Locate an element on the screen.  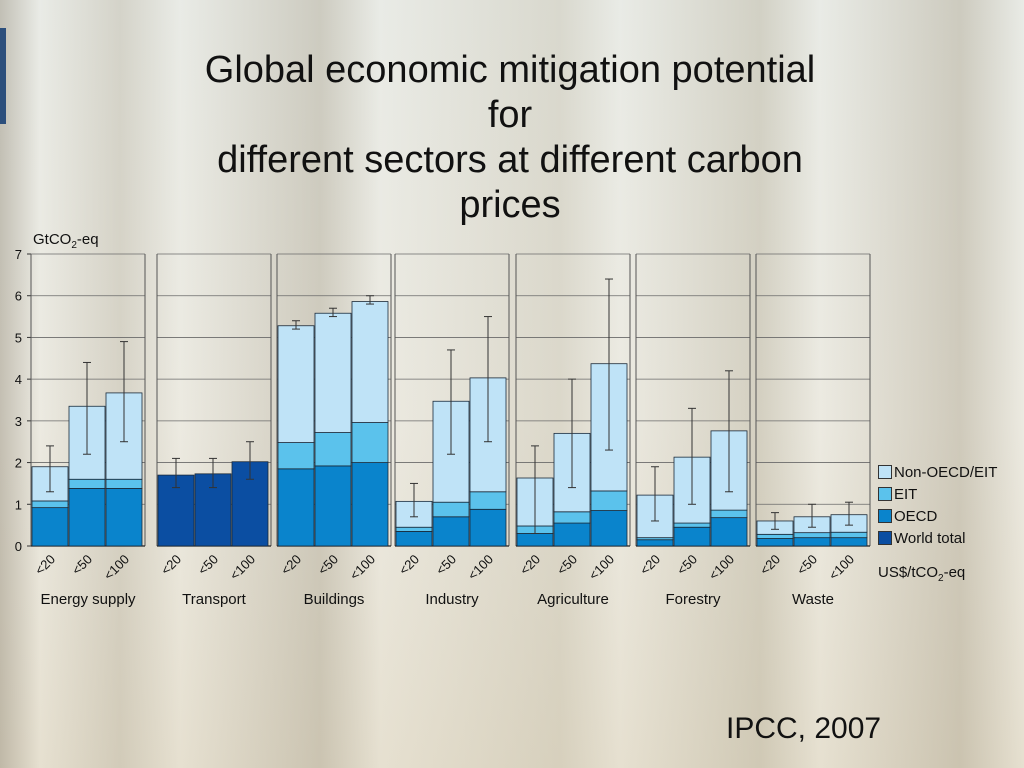
legend-swatch-oecd is located at coordinates (885, 516).